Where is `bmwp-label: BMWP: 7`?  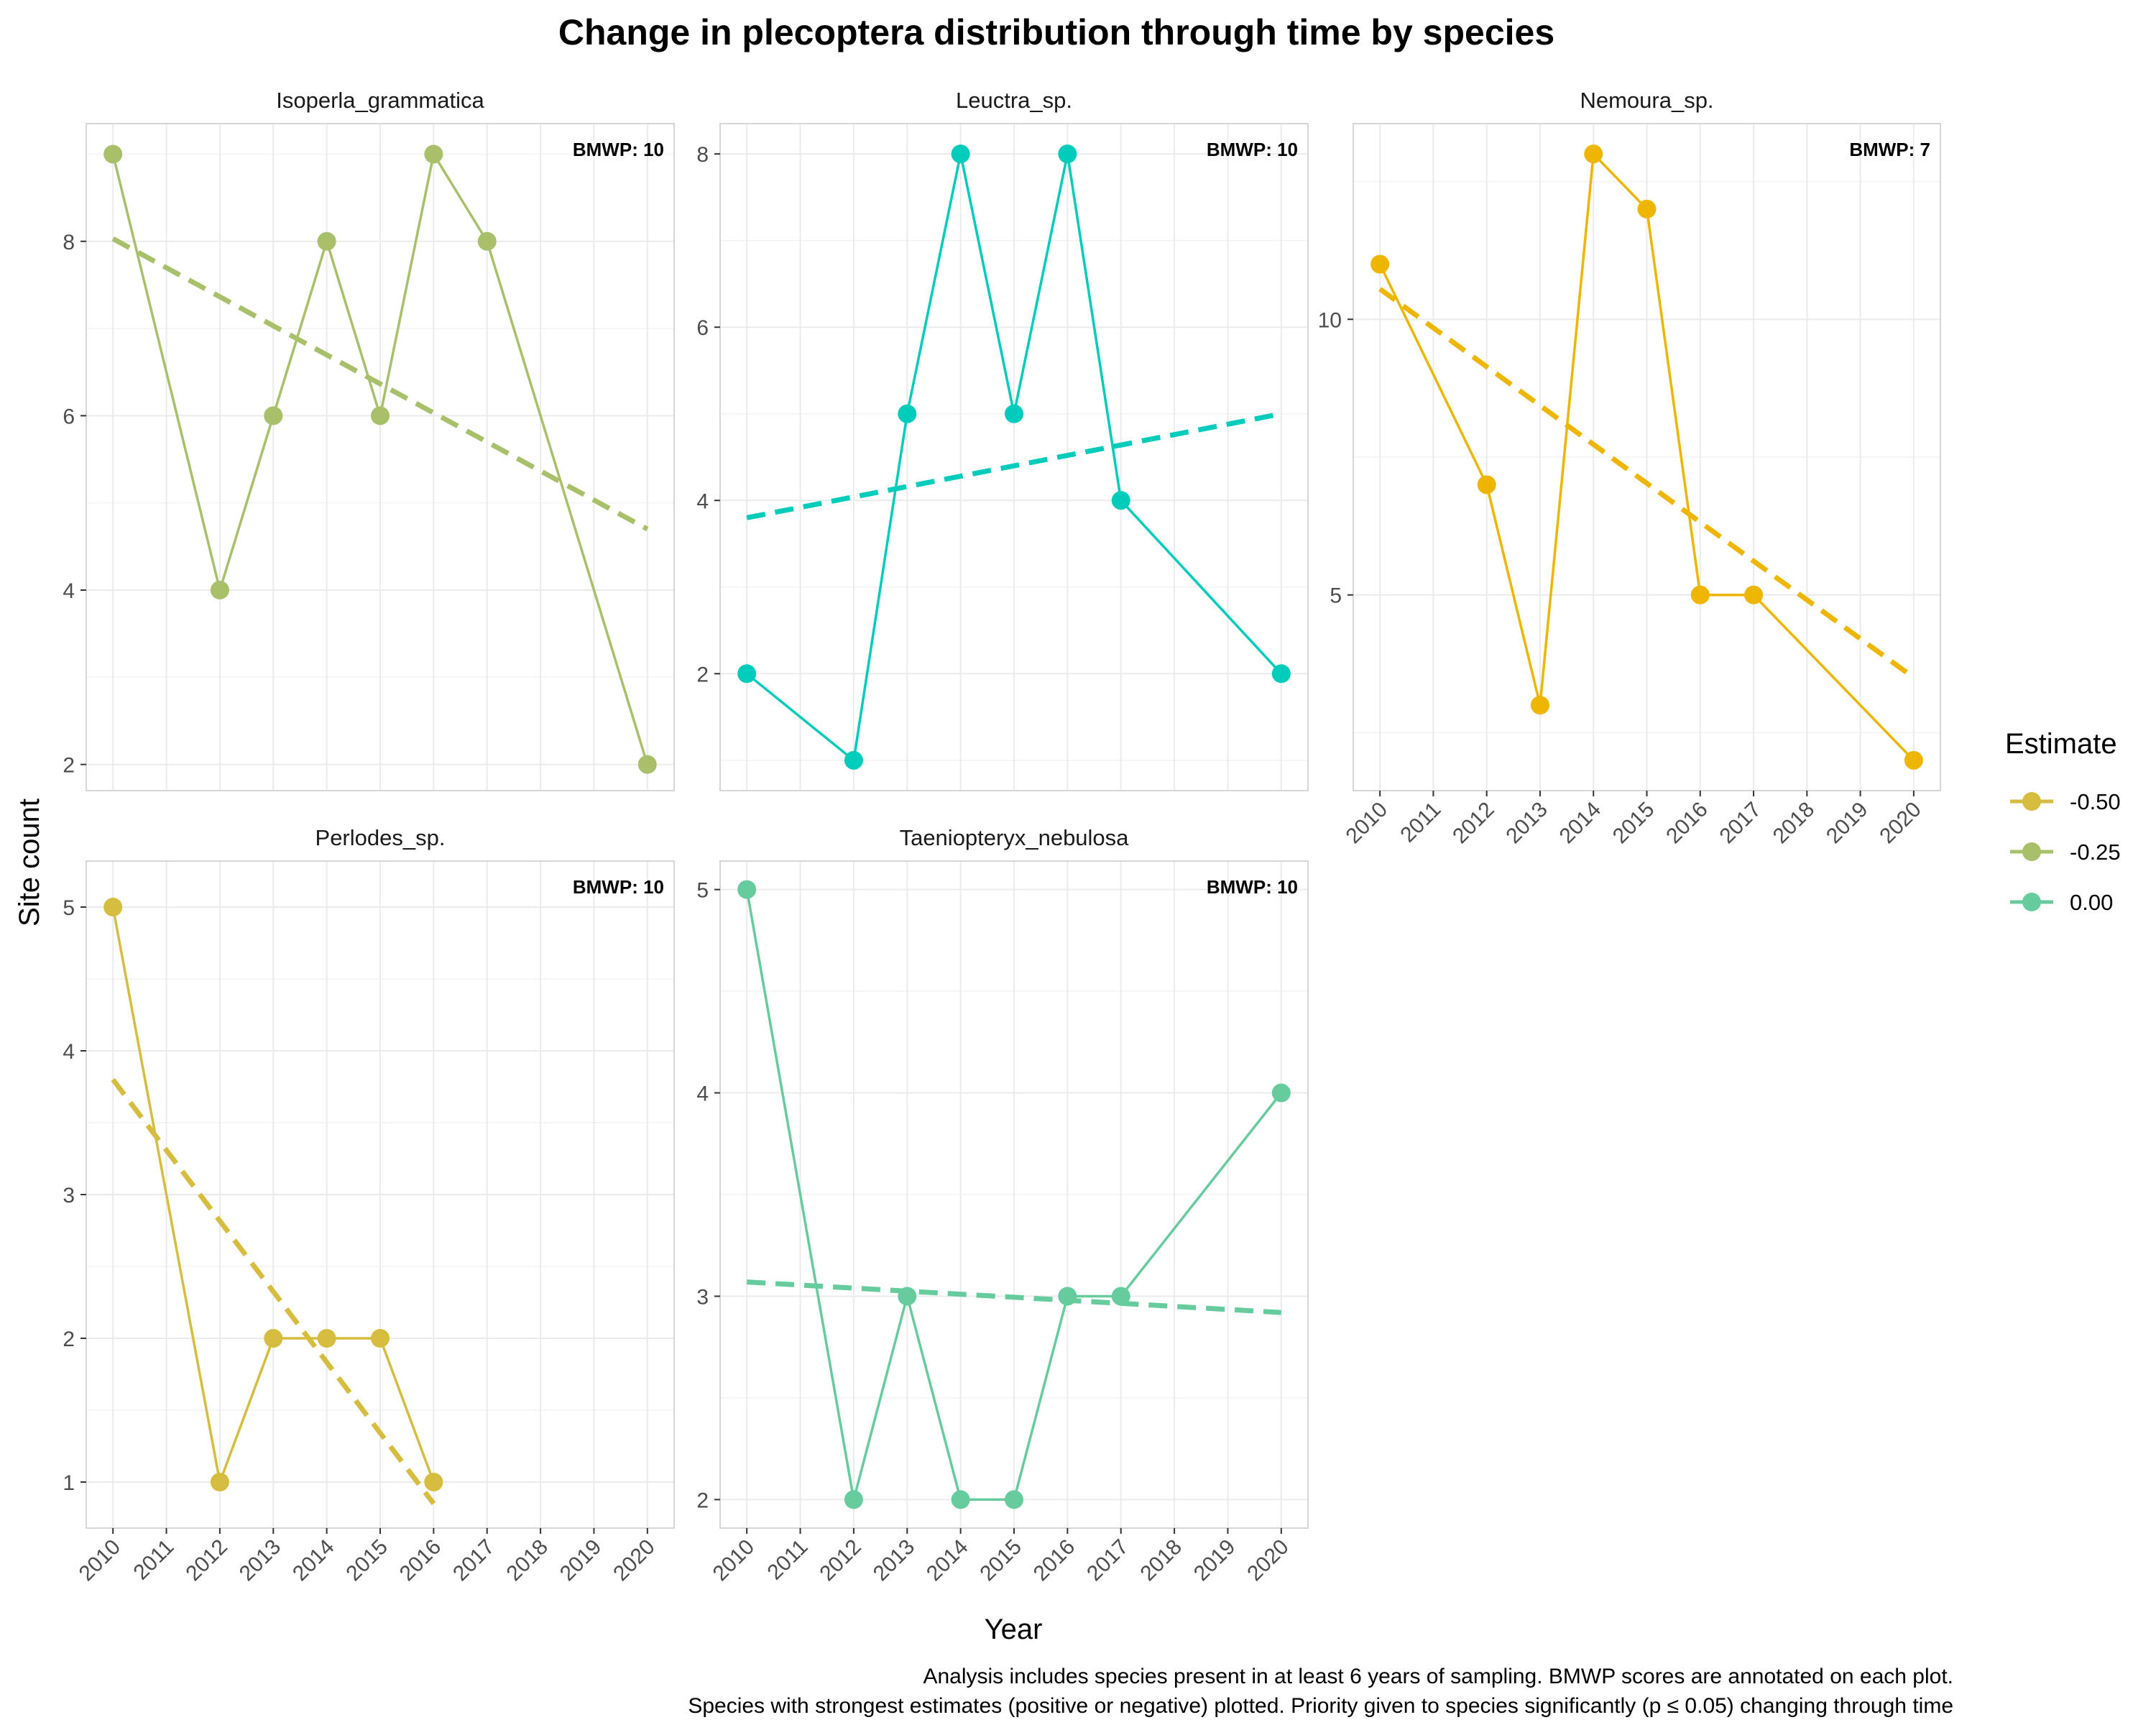
bmwp-label: BMWP: 7 is located at coordinates (1890, 149).